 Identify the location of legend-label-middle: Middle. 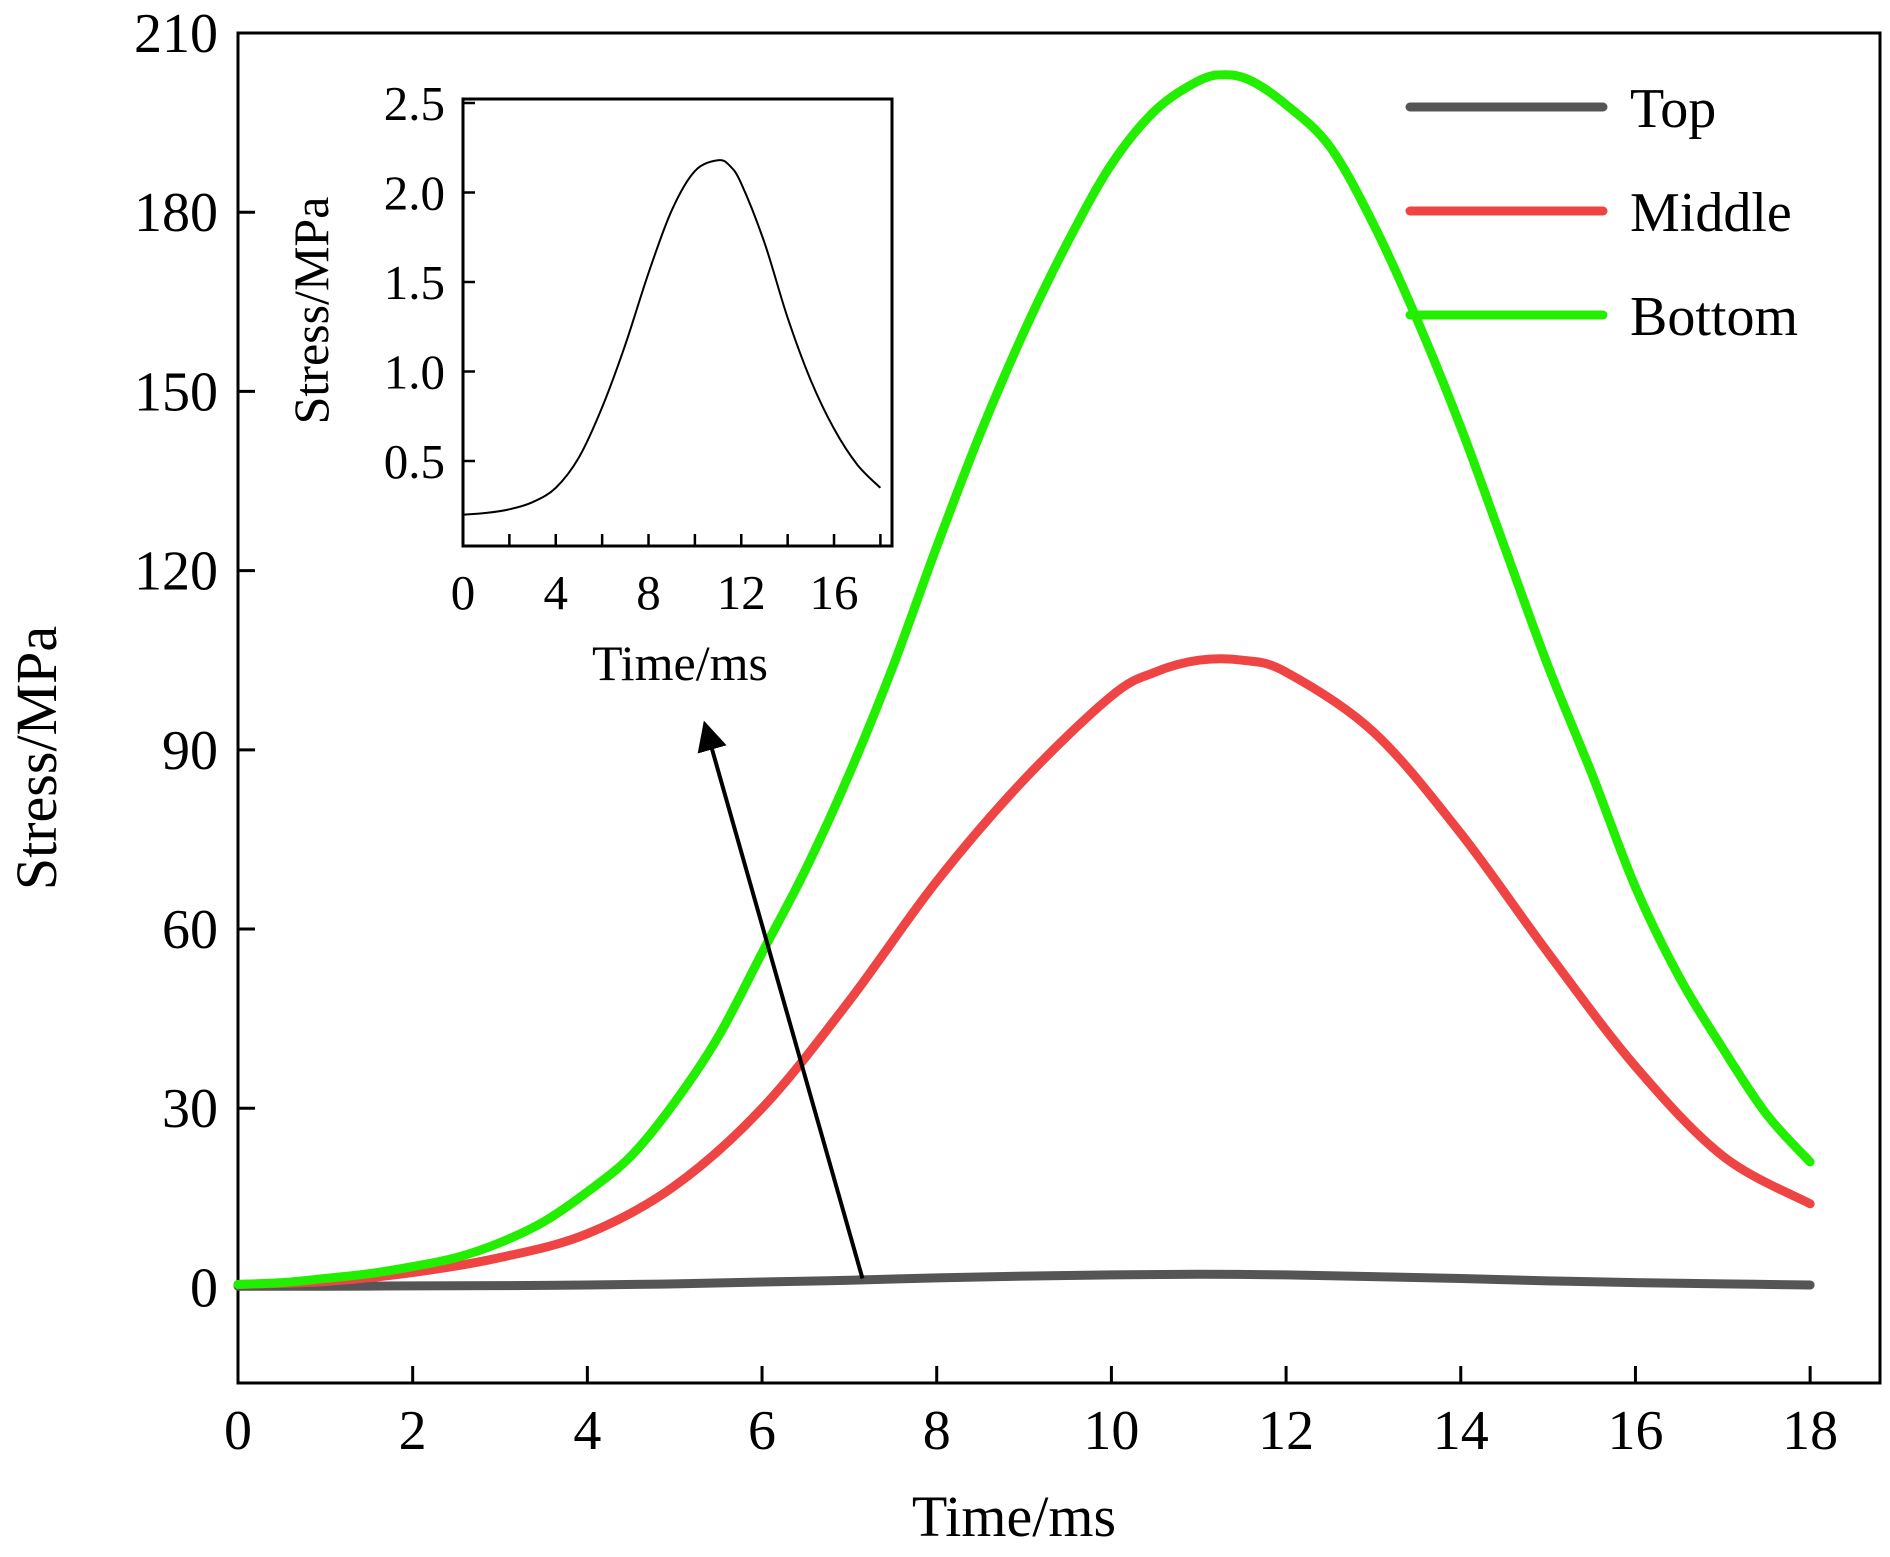
(1711, 213).